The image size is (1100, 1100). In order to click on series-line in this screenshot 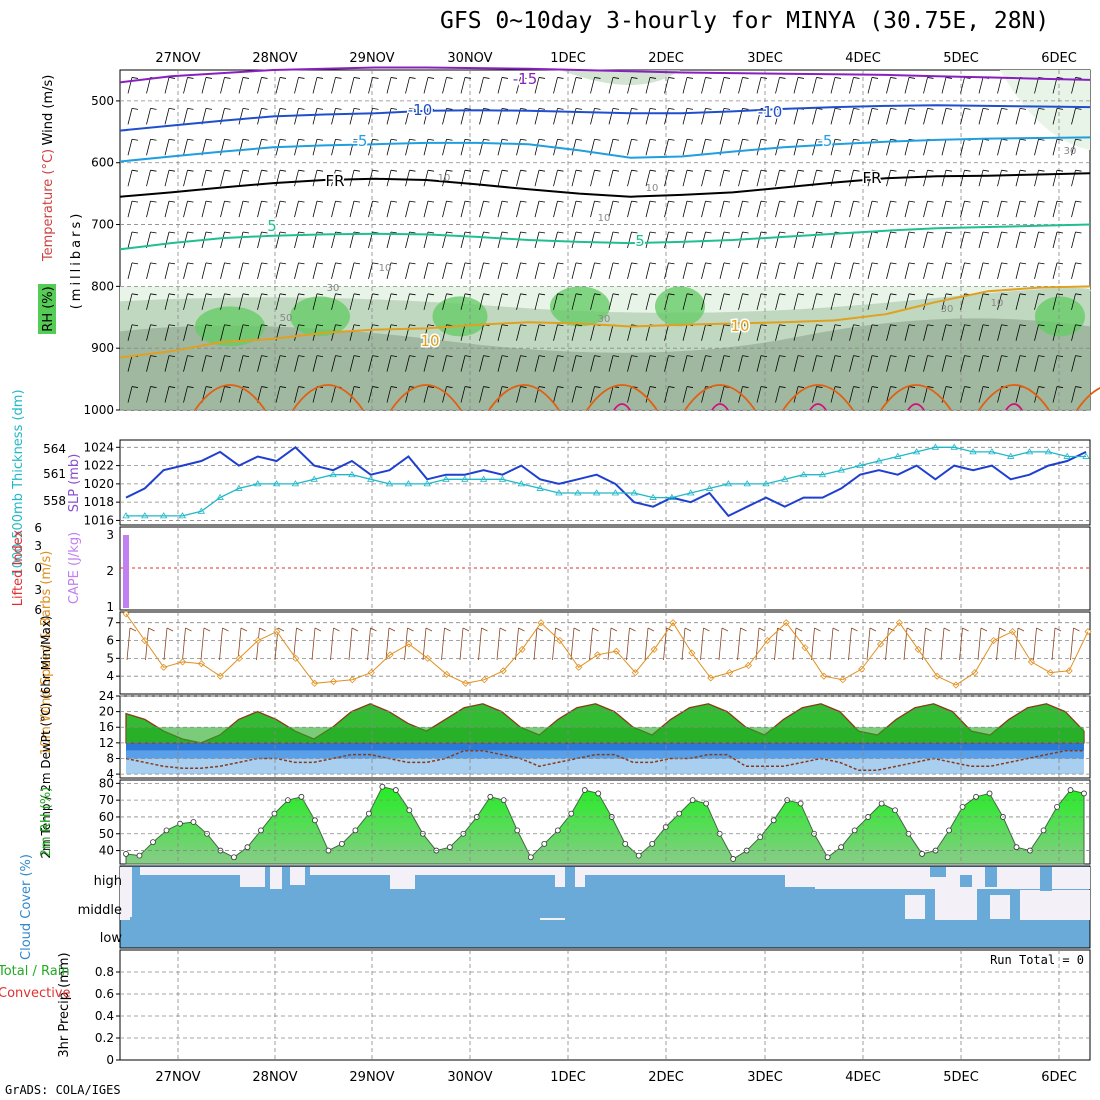, I will do `click(606, 481)`.